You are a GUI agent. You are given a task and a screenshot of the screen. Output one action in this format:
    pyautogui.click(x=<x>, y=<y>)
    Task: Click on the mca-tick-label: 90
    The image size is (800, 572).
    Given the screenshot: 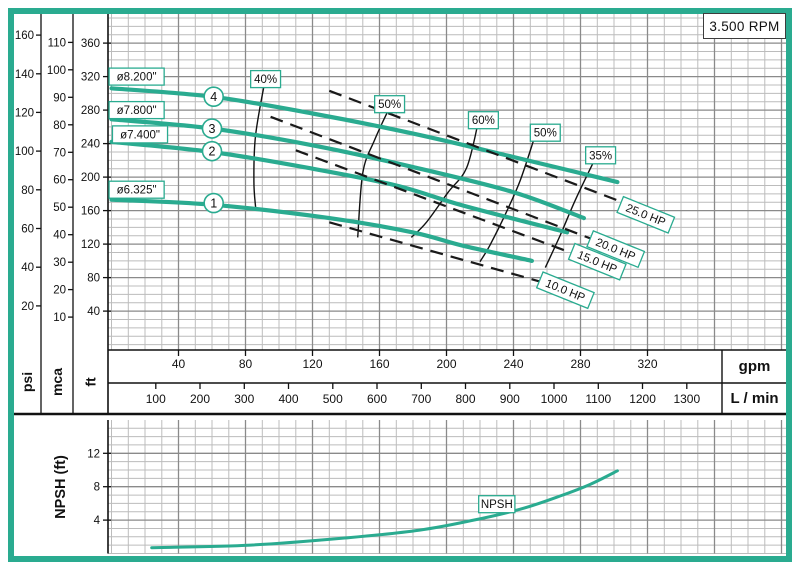 What is the action you would take?
    pyautogui.click(x=59, y=98)
    